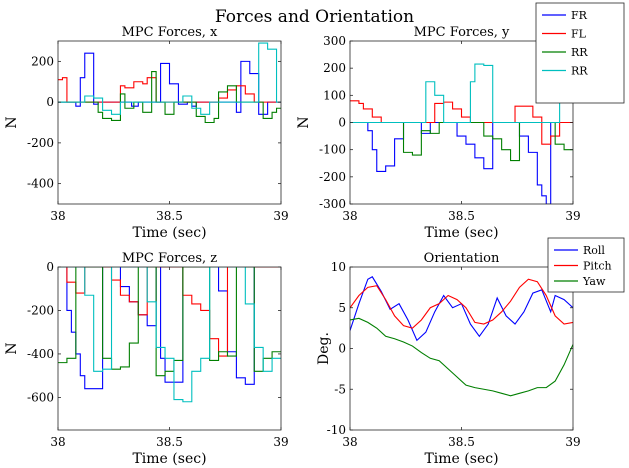 The height and width of the screenshot is (468, 629). Describe the element at coordinates (334, 41) in the screenshot. I see `y-tick-label: 300` at that location.